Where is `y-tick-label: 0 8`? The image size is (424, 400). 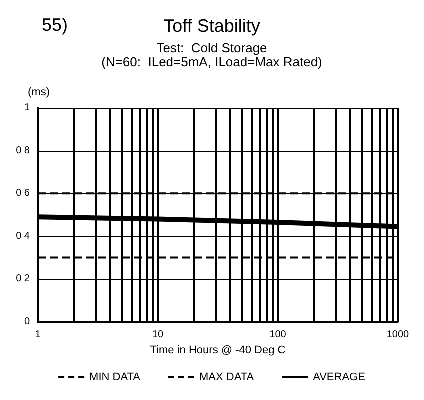
y-tick-label: 0 8 is located at coordinates (23, 150).